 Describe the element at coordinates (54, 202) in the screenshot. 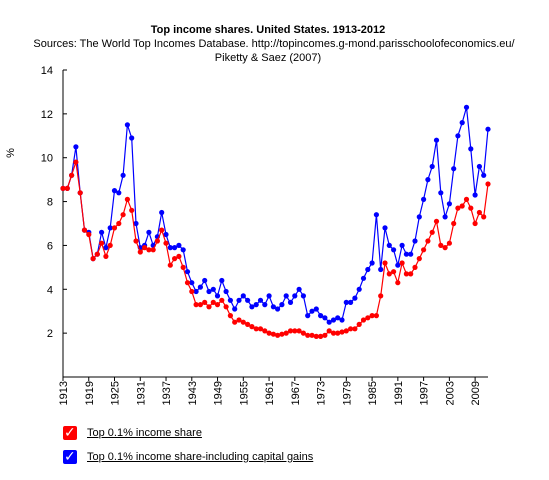

I see `y-axis-ticks: 2 4 6 8 10 12 14` at that location.